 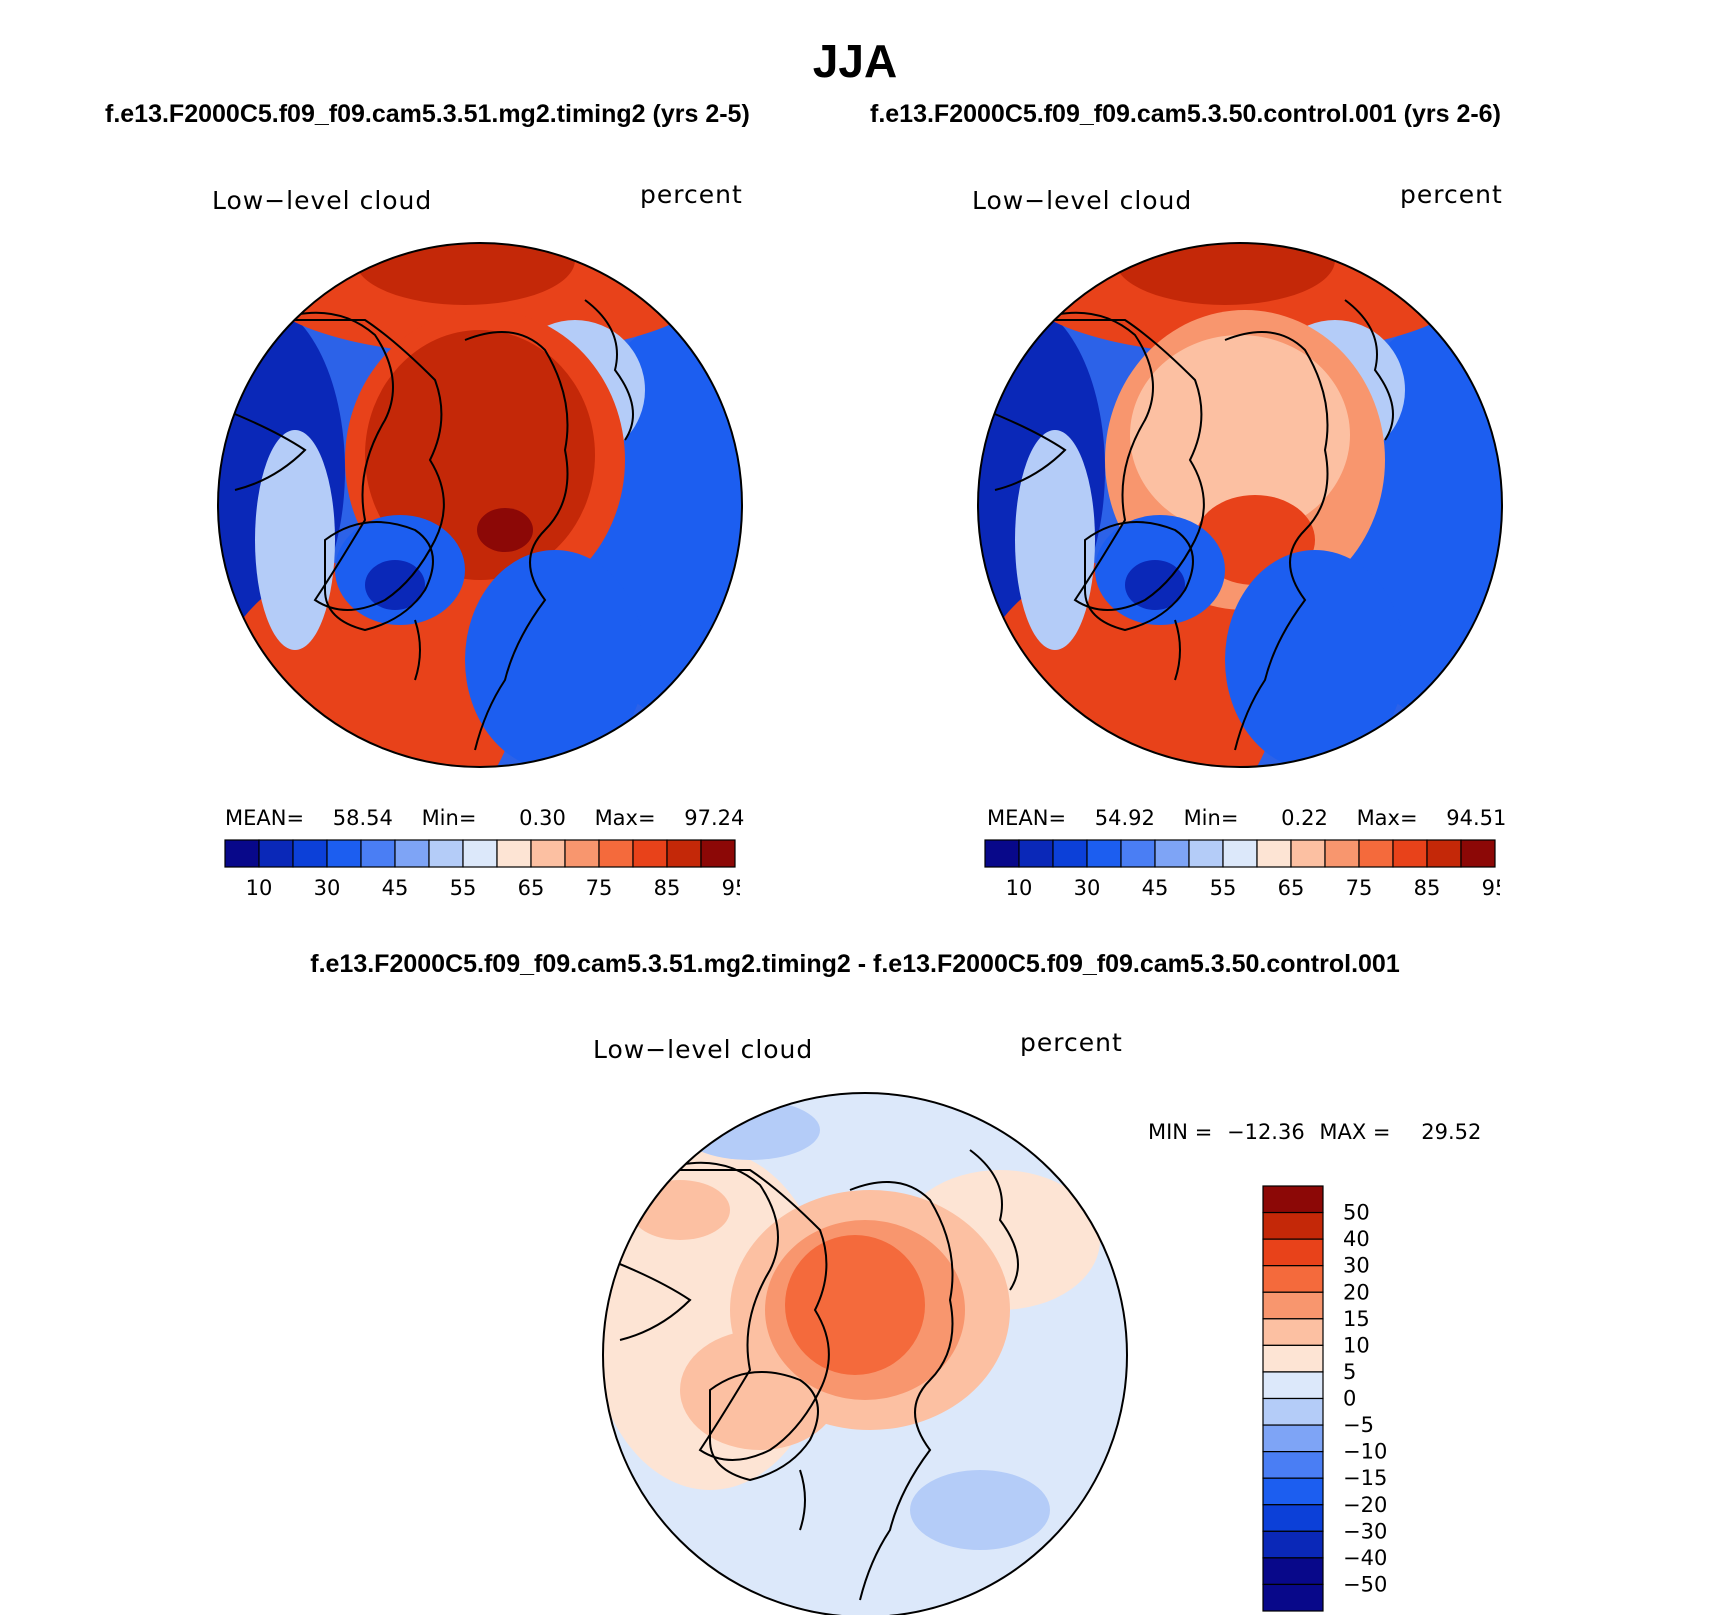 What do you see at coordinates (1356, 1319) in the screenshot?
I see `colorbar-tick-label: 15` at bounding box center [1356, 1319].